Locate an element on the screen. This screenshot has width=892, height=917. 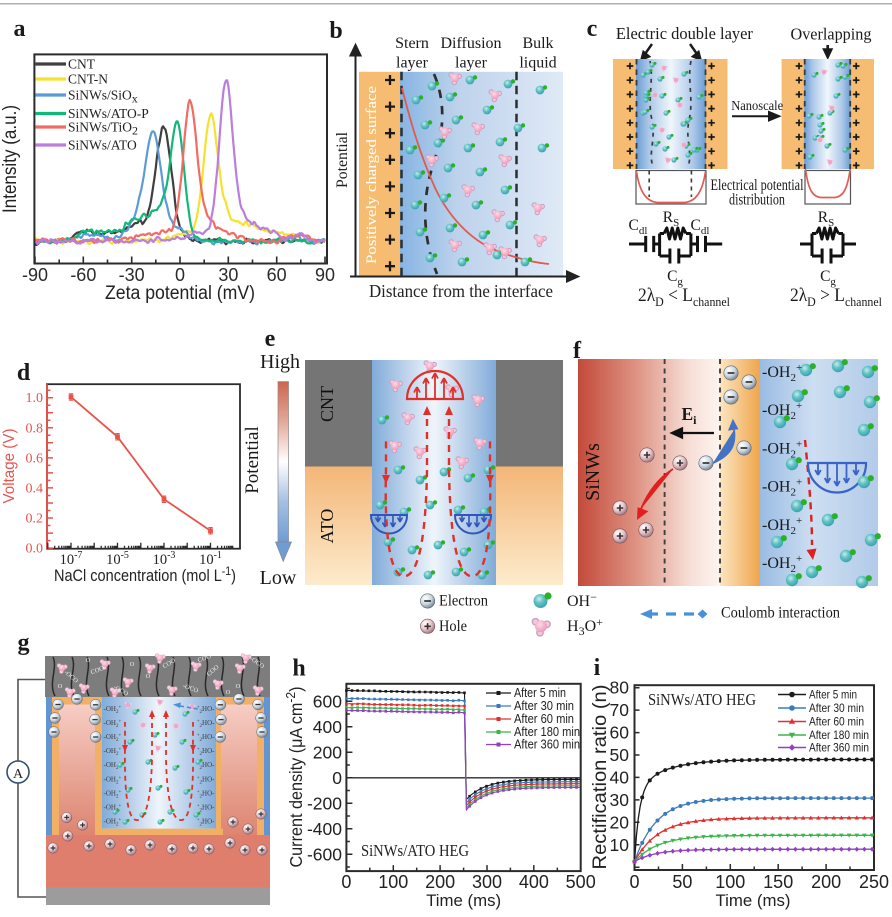
svg-text: Stern is located at coordinates (412, 43).